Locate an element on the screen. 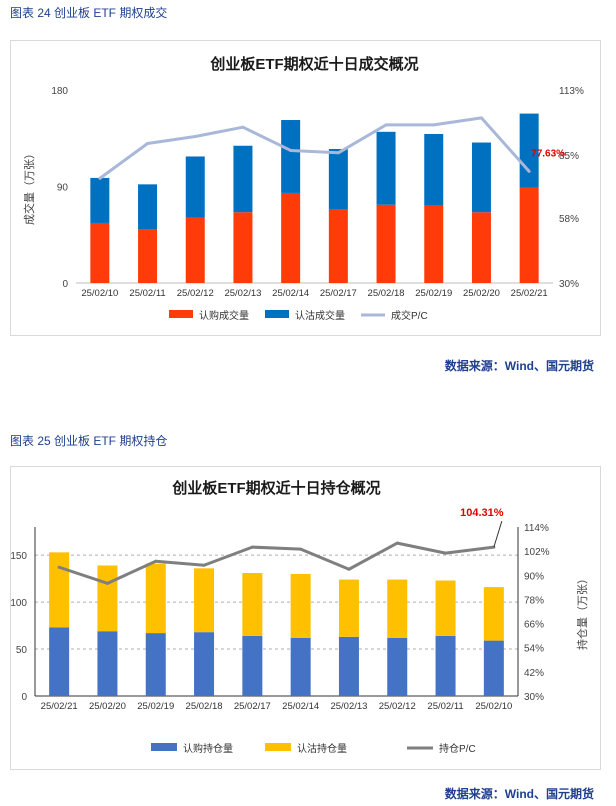  legend-label: 认购成交量 is located at coordinates (224, 315).